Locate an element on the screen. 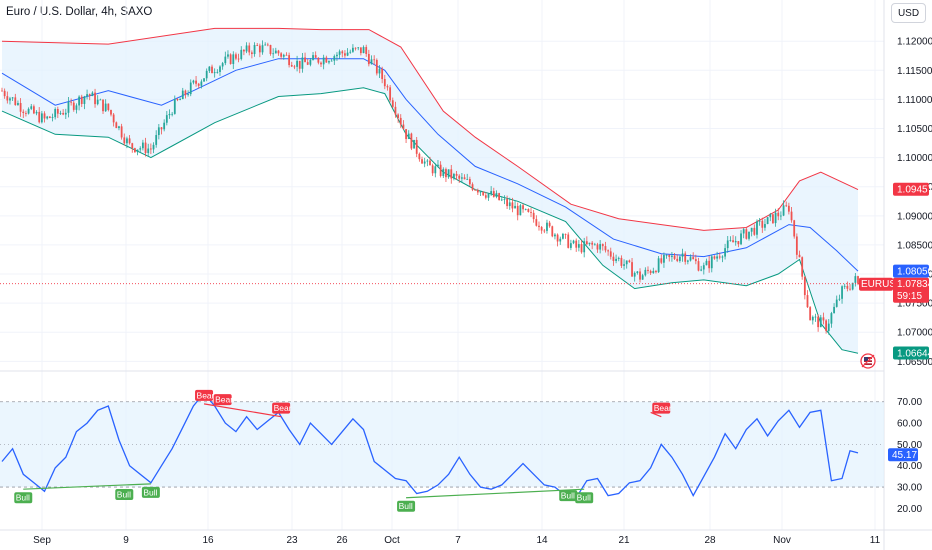 This screenshot has height=550, width=932. us-flag-icon is located at coordinates (868, 361).